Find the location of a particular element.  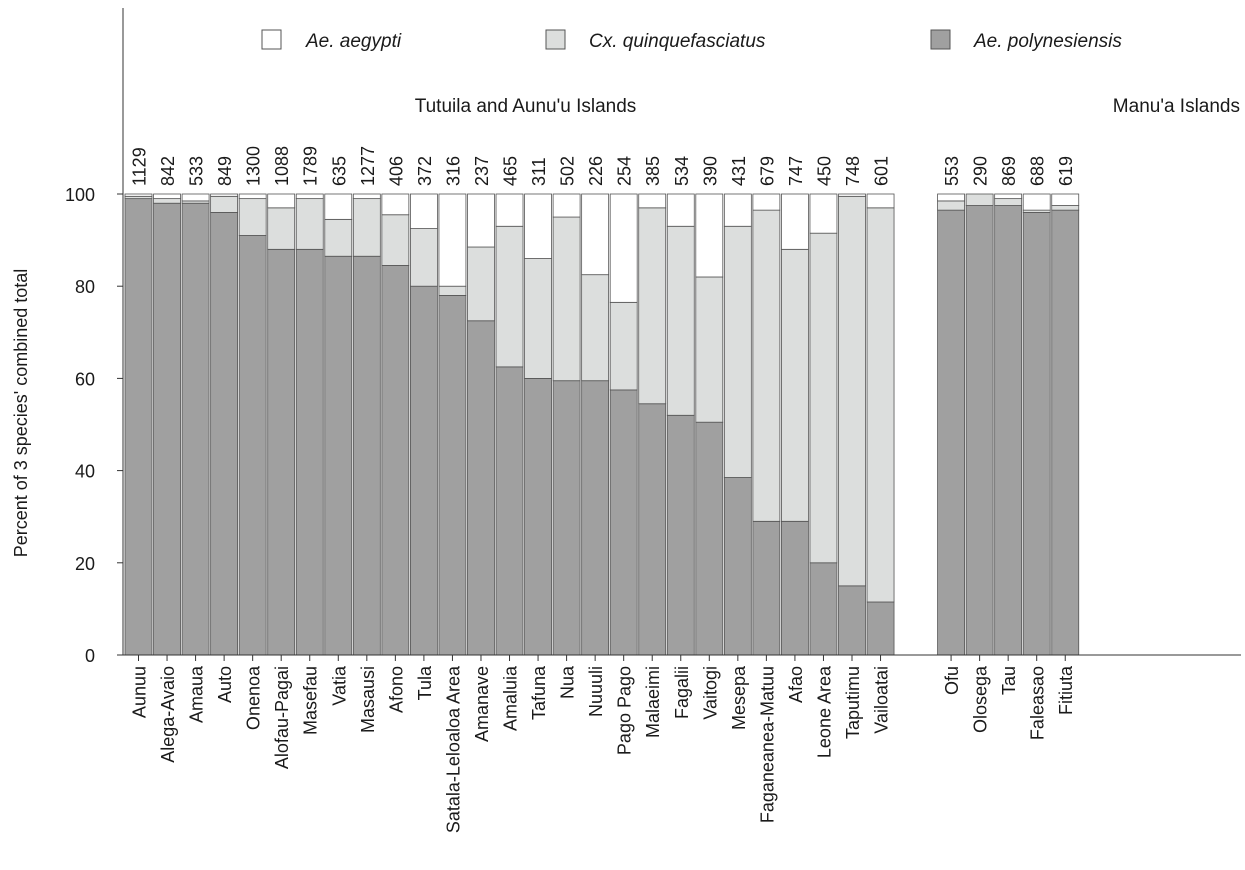

total-label: 316 is located at coordinates (453, 171).